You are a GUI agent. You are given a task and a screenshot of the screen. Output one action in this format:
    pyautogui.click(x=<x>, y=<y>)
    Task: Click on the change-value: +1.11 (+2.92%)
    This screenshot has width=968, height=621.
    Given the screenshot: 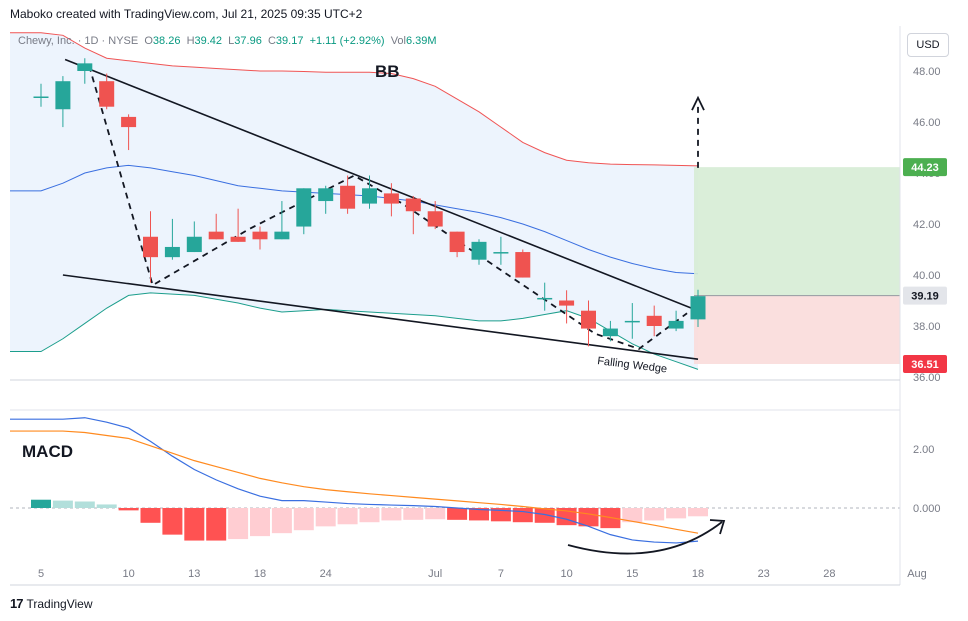 What is the action you would take?
    pyautogui.click(x=347, y=41)
    